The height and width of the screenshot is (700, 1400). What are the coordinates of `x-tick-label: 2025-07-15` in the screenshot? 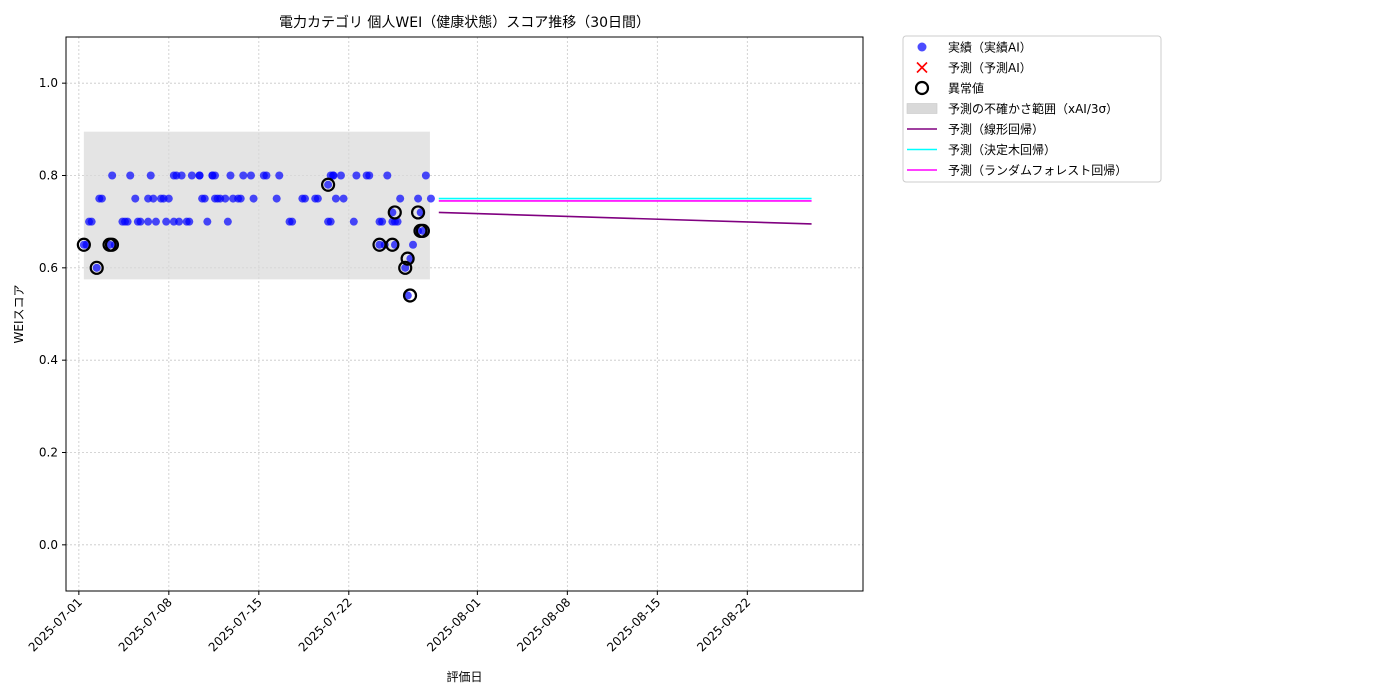 It's located at (235, 624).